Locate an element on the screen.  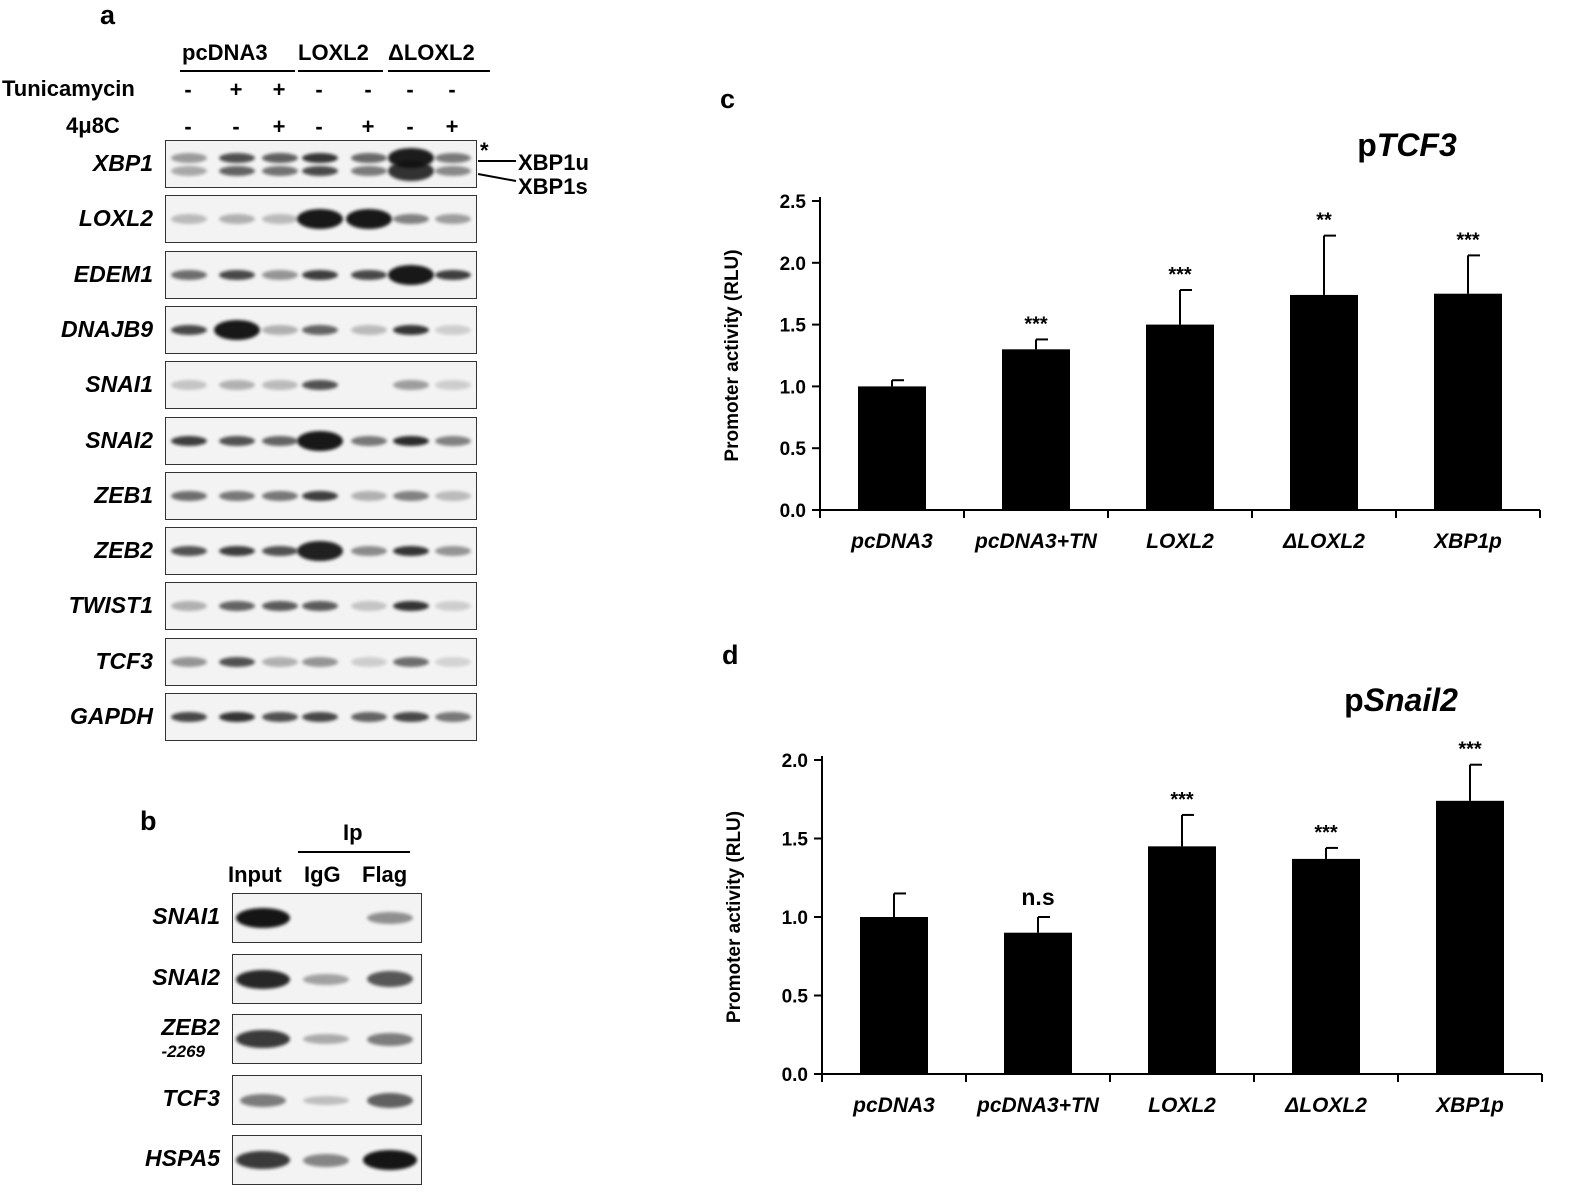
chip-gene-label: HSPA5 is located at coordinates (182, 1158).